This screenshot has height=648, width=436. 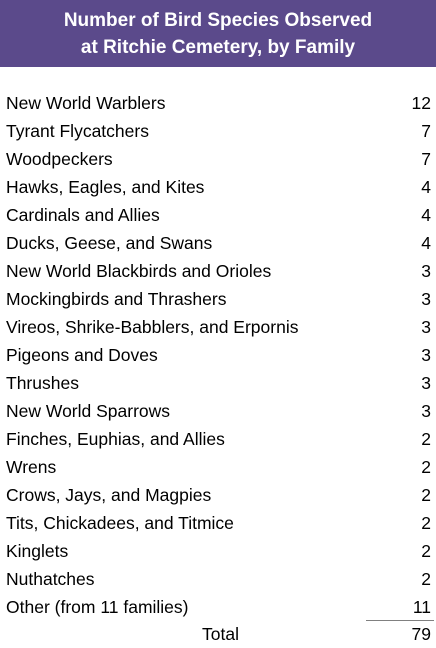 What do you see at coordinates (82, 355) in the screenshot?
I see `family-name: Pigeons and Doves` at bounding box center [82, 355].